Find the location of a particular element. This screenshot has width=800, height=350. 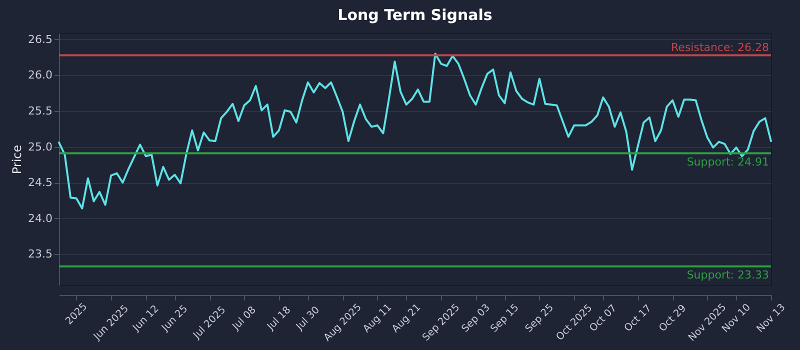

y-tick-label: 26.0 is located at coordinates (40, 75).